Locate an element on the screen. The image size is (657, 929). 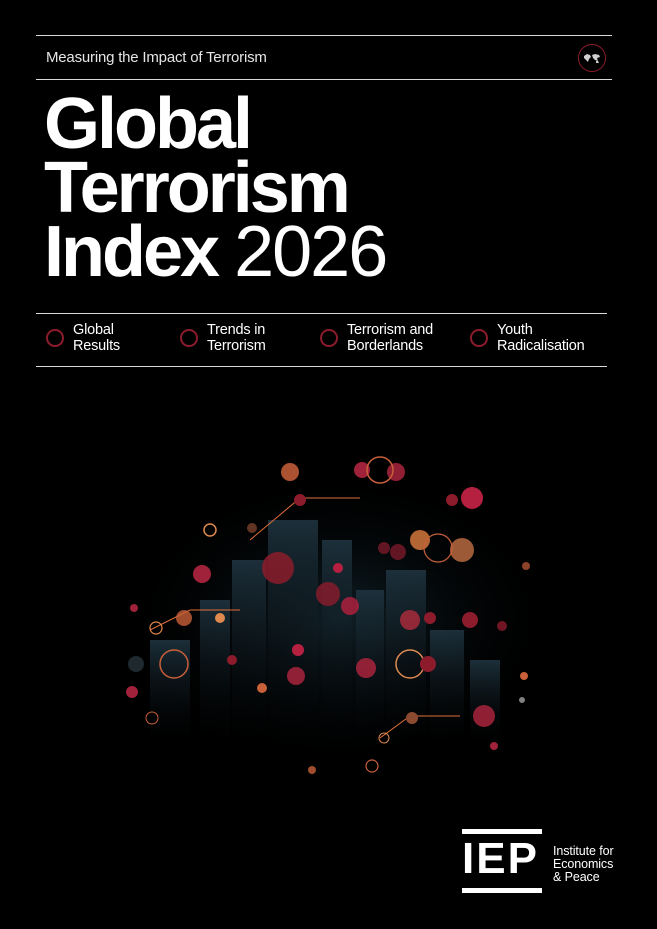
topic-trends-in-terrorism: Trends in Terrorism is located at coordinates (248, 338).